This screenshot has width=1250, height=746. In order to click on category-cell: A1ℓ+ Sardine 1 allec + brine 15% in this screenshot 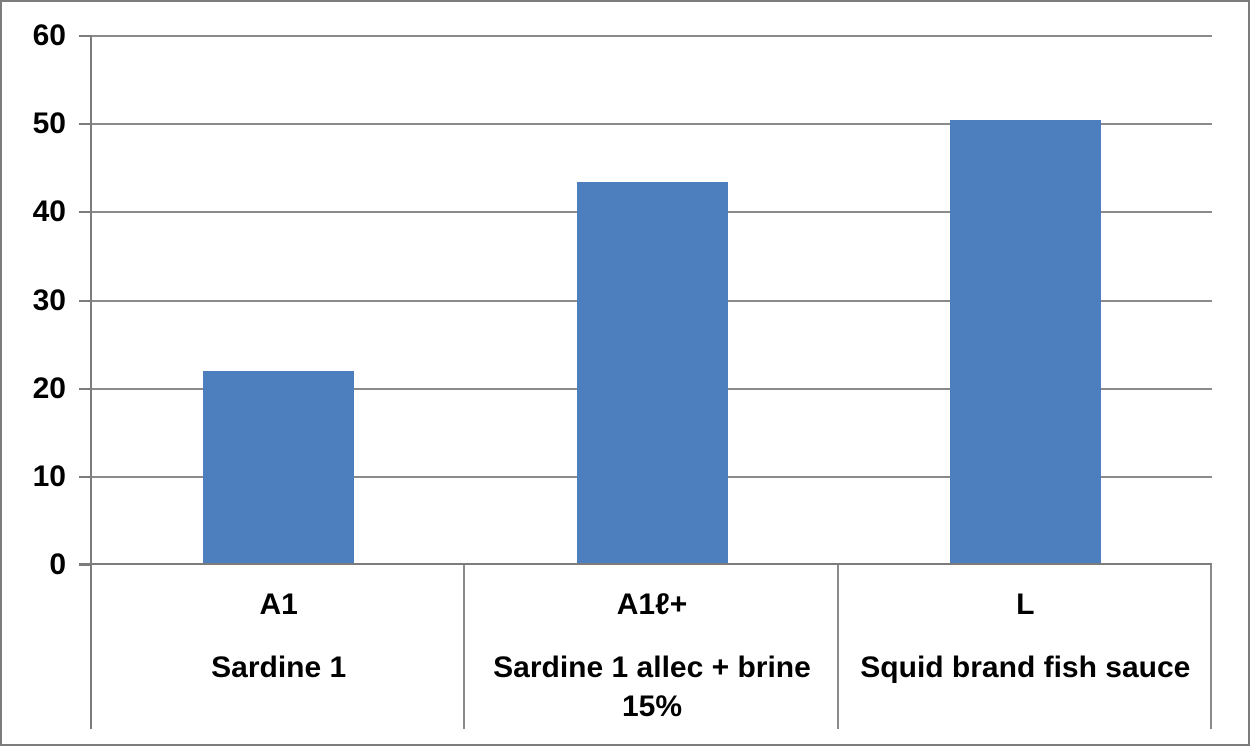, I will do `click(651, 647)`.